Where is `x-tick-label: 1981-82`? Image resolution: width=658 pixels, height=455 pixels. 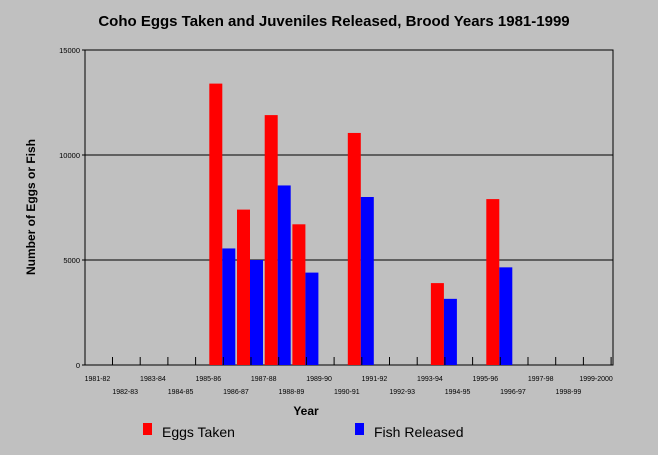 x-tick-label: 1981-82 is located at coordinates (98, 379).